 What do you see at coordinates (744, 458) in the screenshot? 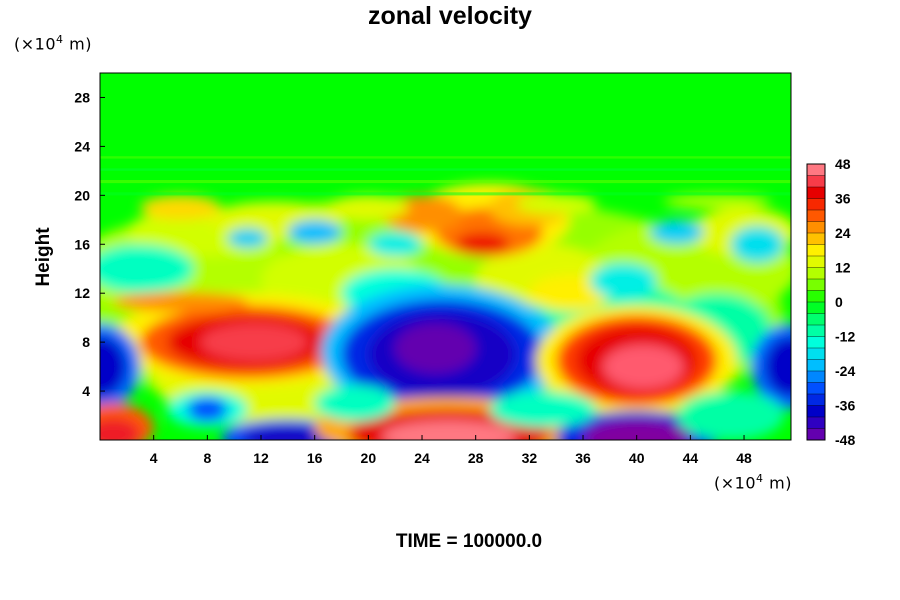
I see `x-tick-label: 48` at bounding box center [744, 458].